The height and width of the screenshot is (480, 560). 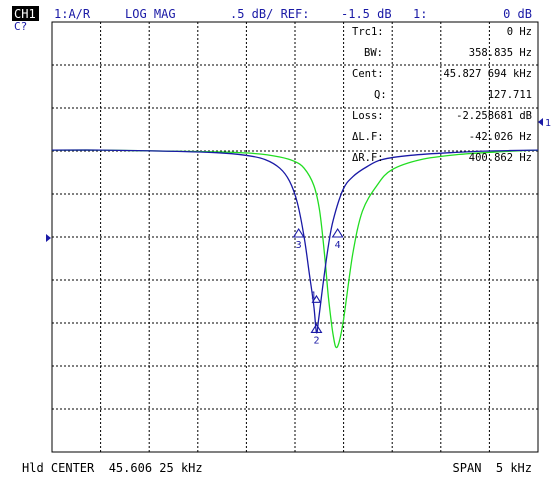 I want to click on readout-label-trc1: Trc1:, so click(x=368, y=32).